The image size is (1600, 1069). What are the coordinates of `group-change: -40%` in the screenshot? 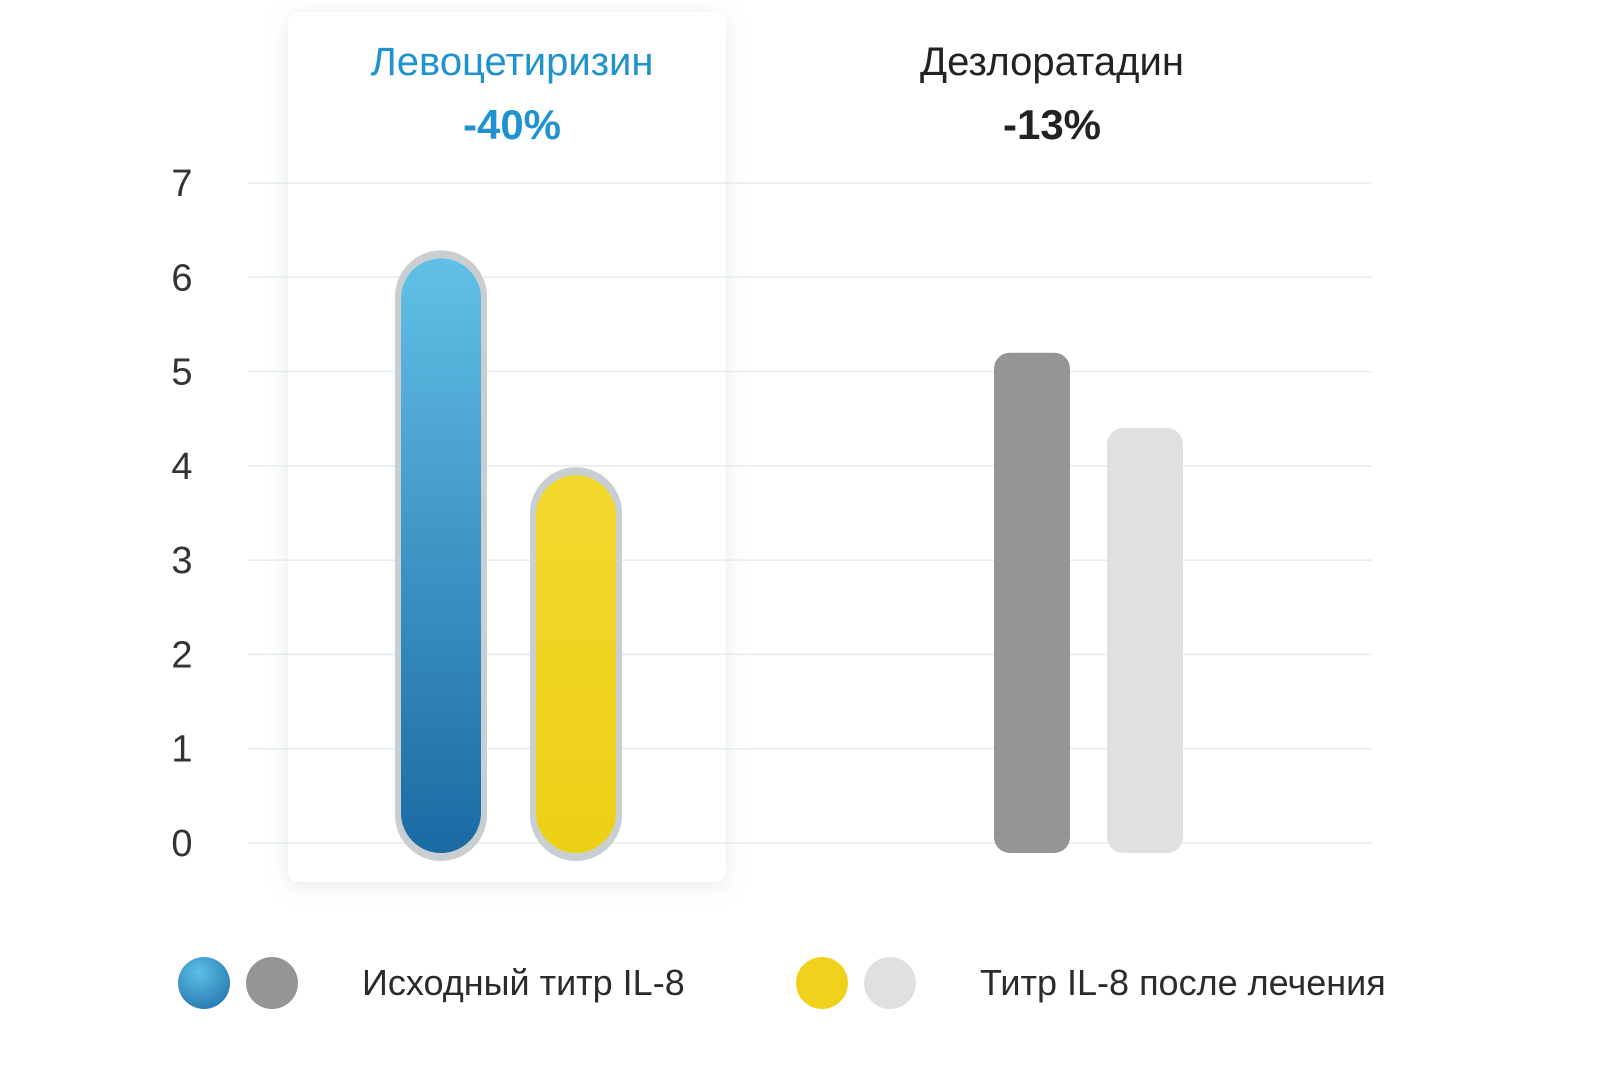 It's located at (512, 124).